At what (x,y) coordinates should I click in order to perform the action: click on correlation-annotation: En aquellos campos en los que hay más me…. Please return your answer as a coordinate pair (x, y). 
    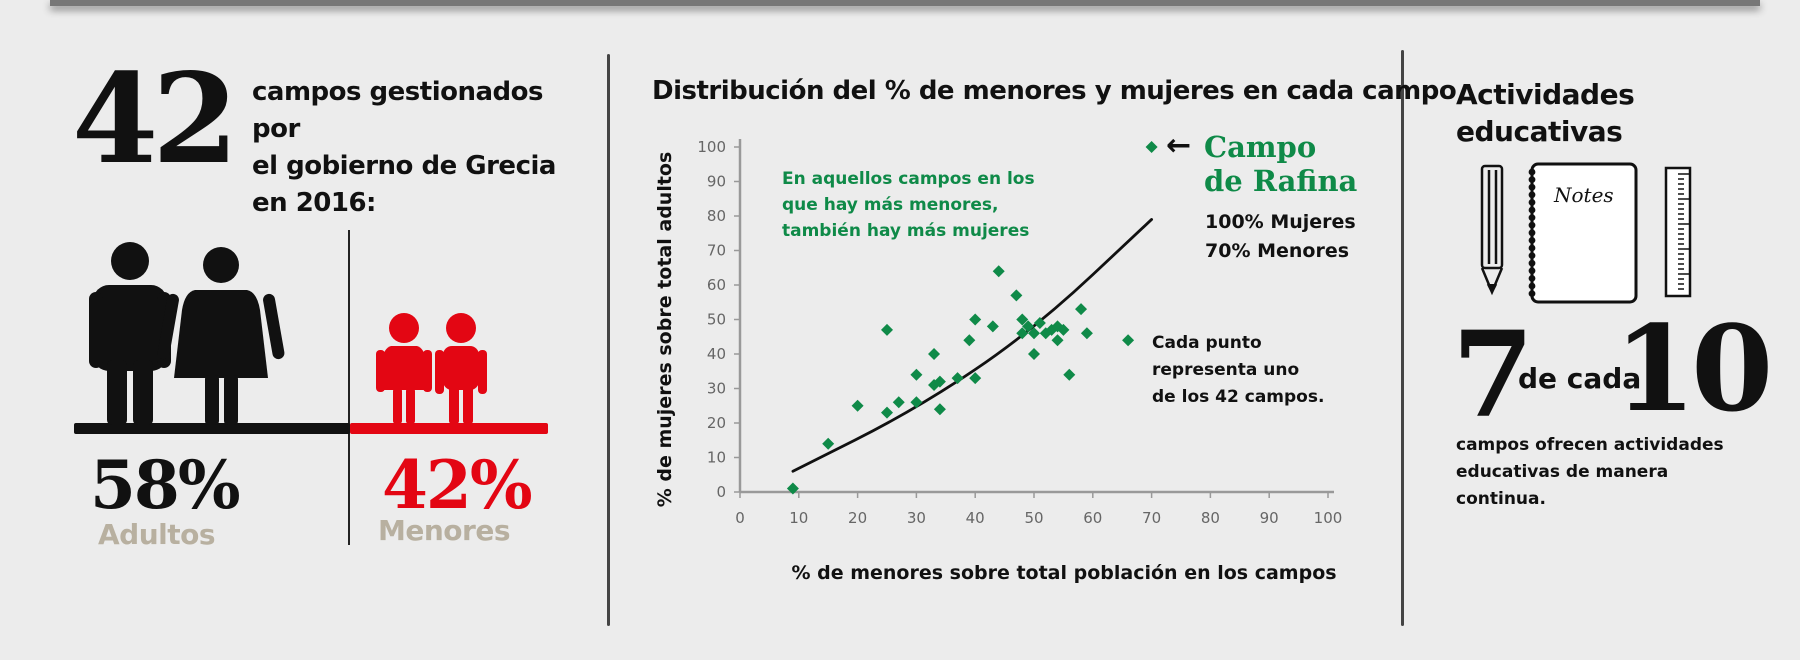
    Looking at the image, I should click on (908, 205).